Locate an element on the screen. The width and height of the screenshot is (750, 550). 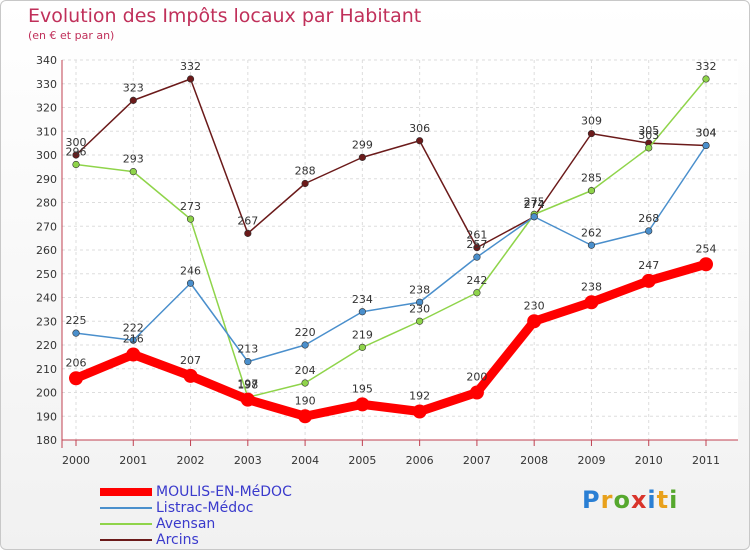
data-label: 200 is located at coordinates (476, 377).